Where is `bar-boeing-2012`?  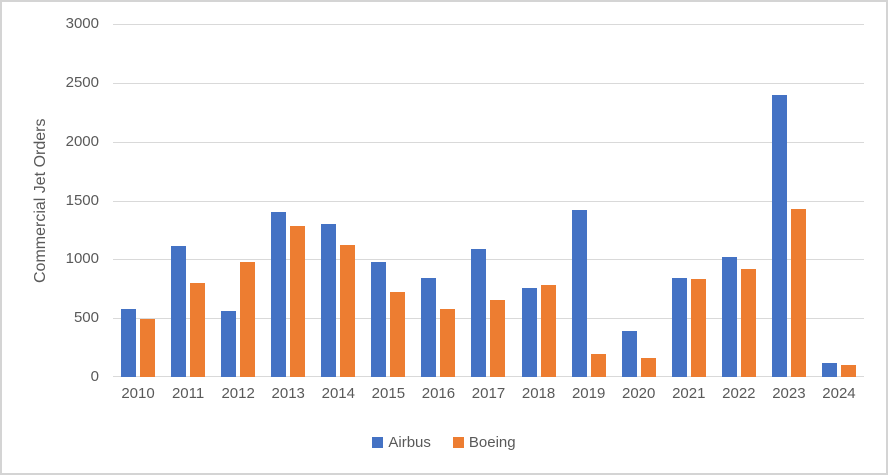
bar-boeing-2012 is located at coordinates (248, 319).